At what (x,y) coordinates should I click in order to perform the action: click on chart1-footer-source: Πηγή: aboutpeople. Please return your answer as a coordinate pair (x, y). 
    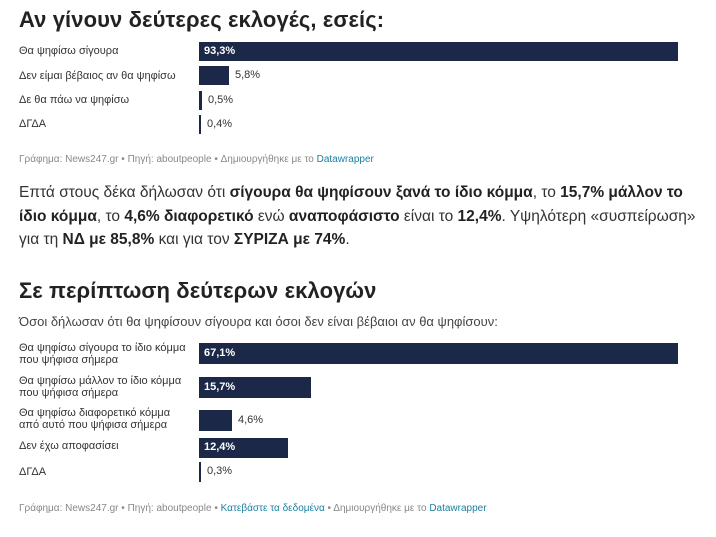
    Looking at the image, I should click on (169, 159).